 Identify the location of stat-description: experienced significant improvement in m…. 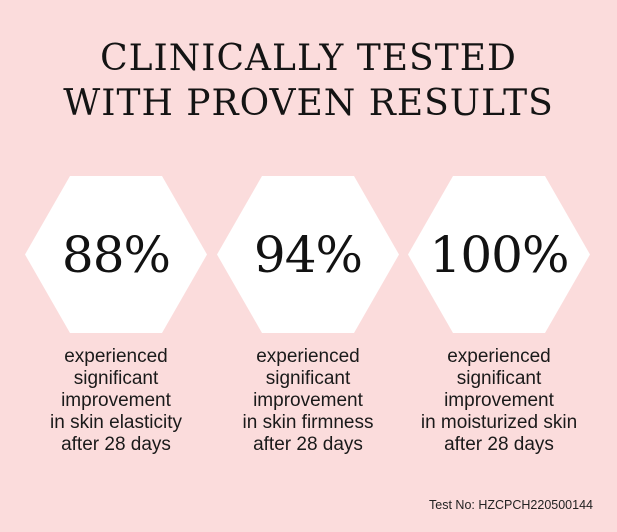
(499, 401).